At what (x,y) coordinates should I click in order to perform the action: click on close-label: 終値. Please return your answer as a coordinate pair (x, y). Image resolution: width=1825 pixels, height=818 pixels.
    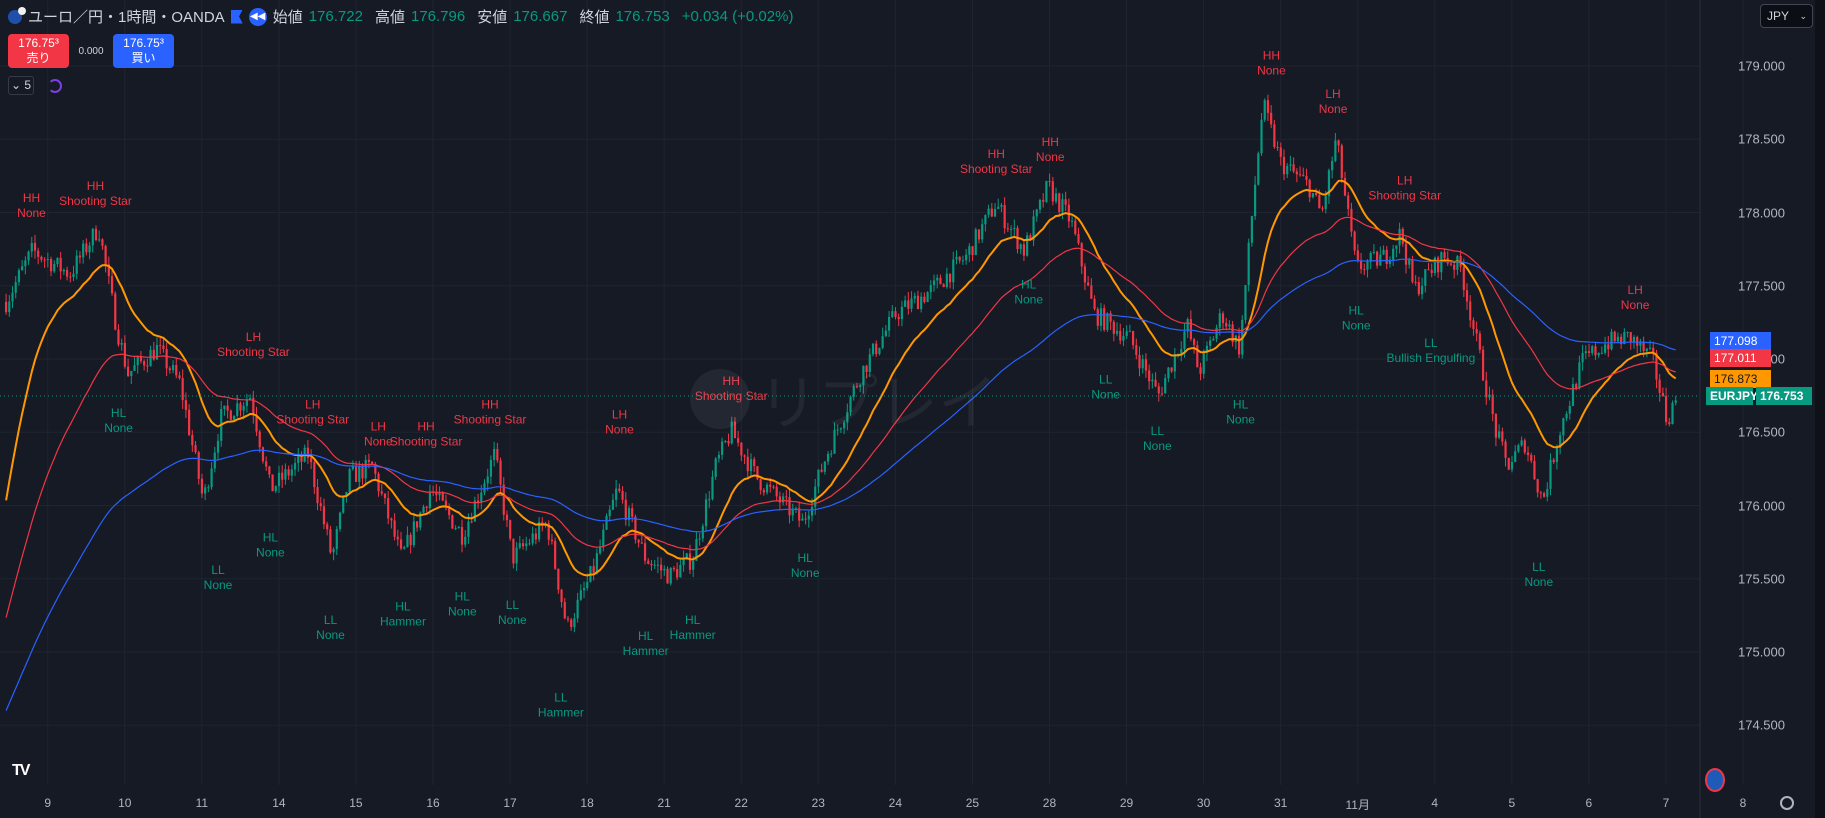
    Looking at the image, I should click on (594, 17).